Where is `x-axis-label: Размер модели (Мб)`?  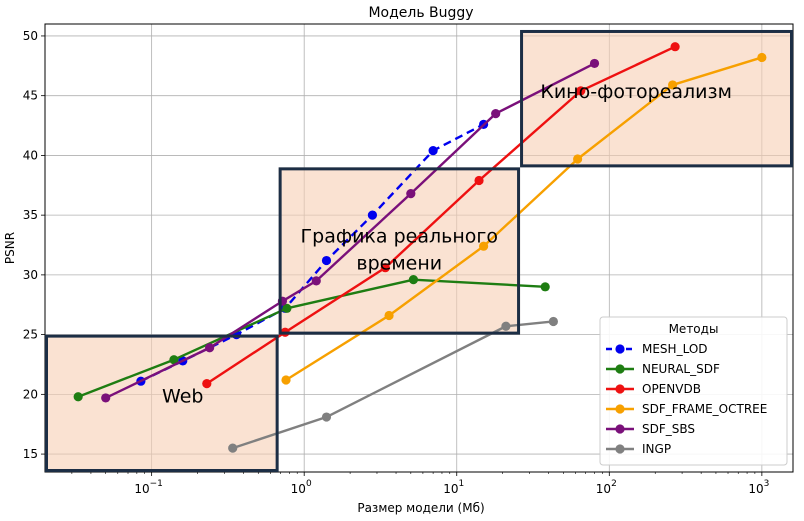 x-axis-label: Размер модели (Мб) is located at coordinates (420, 508).